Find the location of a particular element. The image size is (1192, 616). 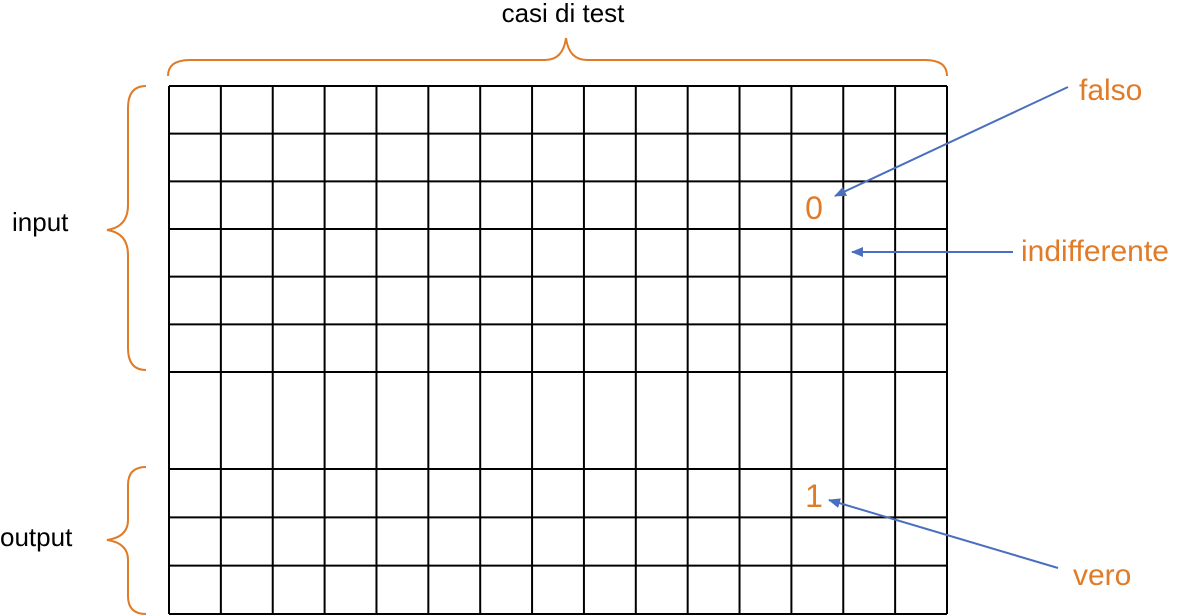

output-brace is located at coordinates (126, 540).